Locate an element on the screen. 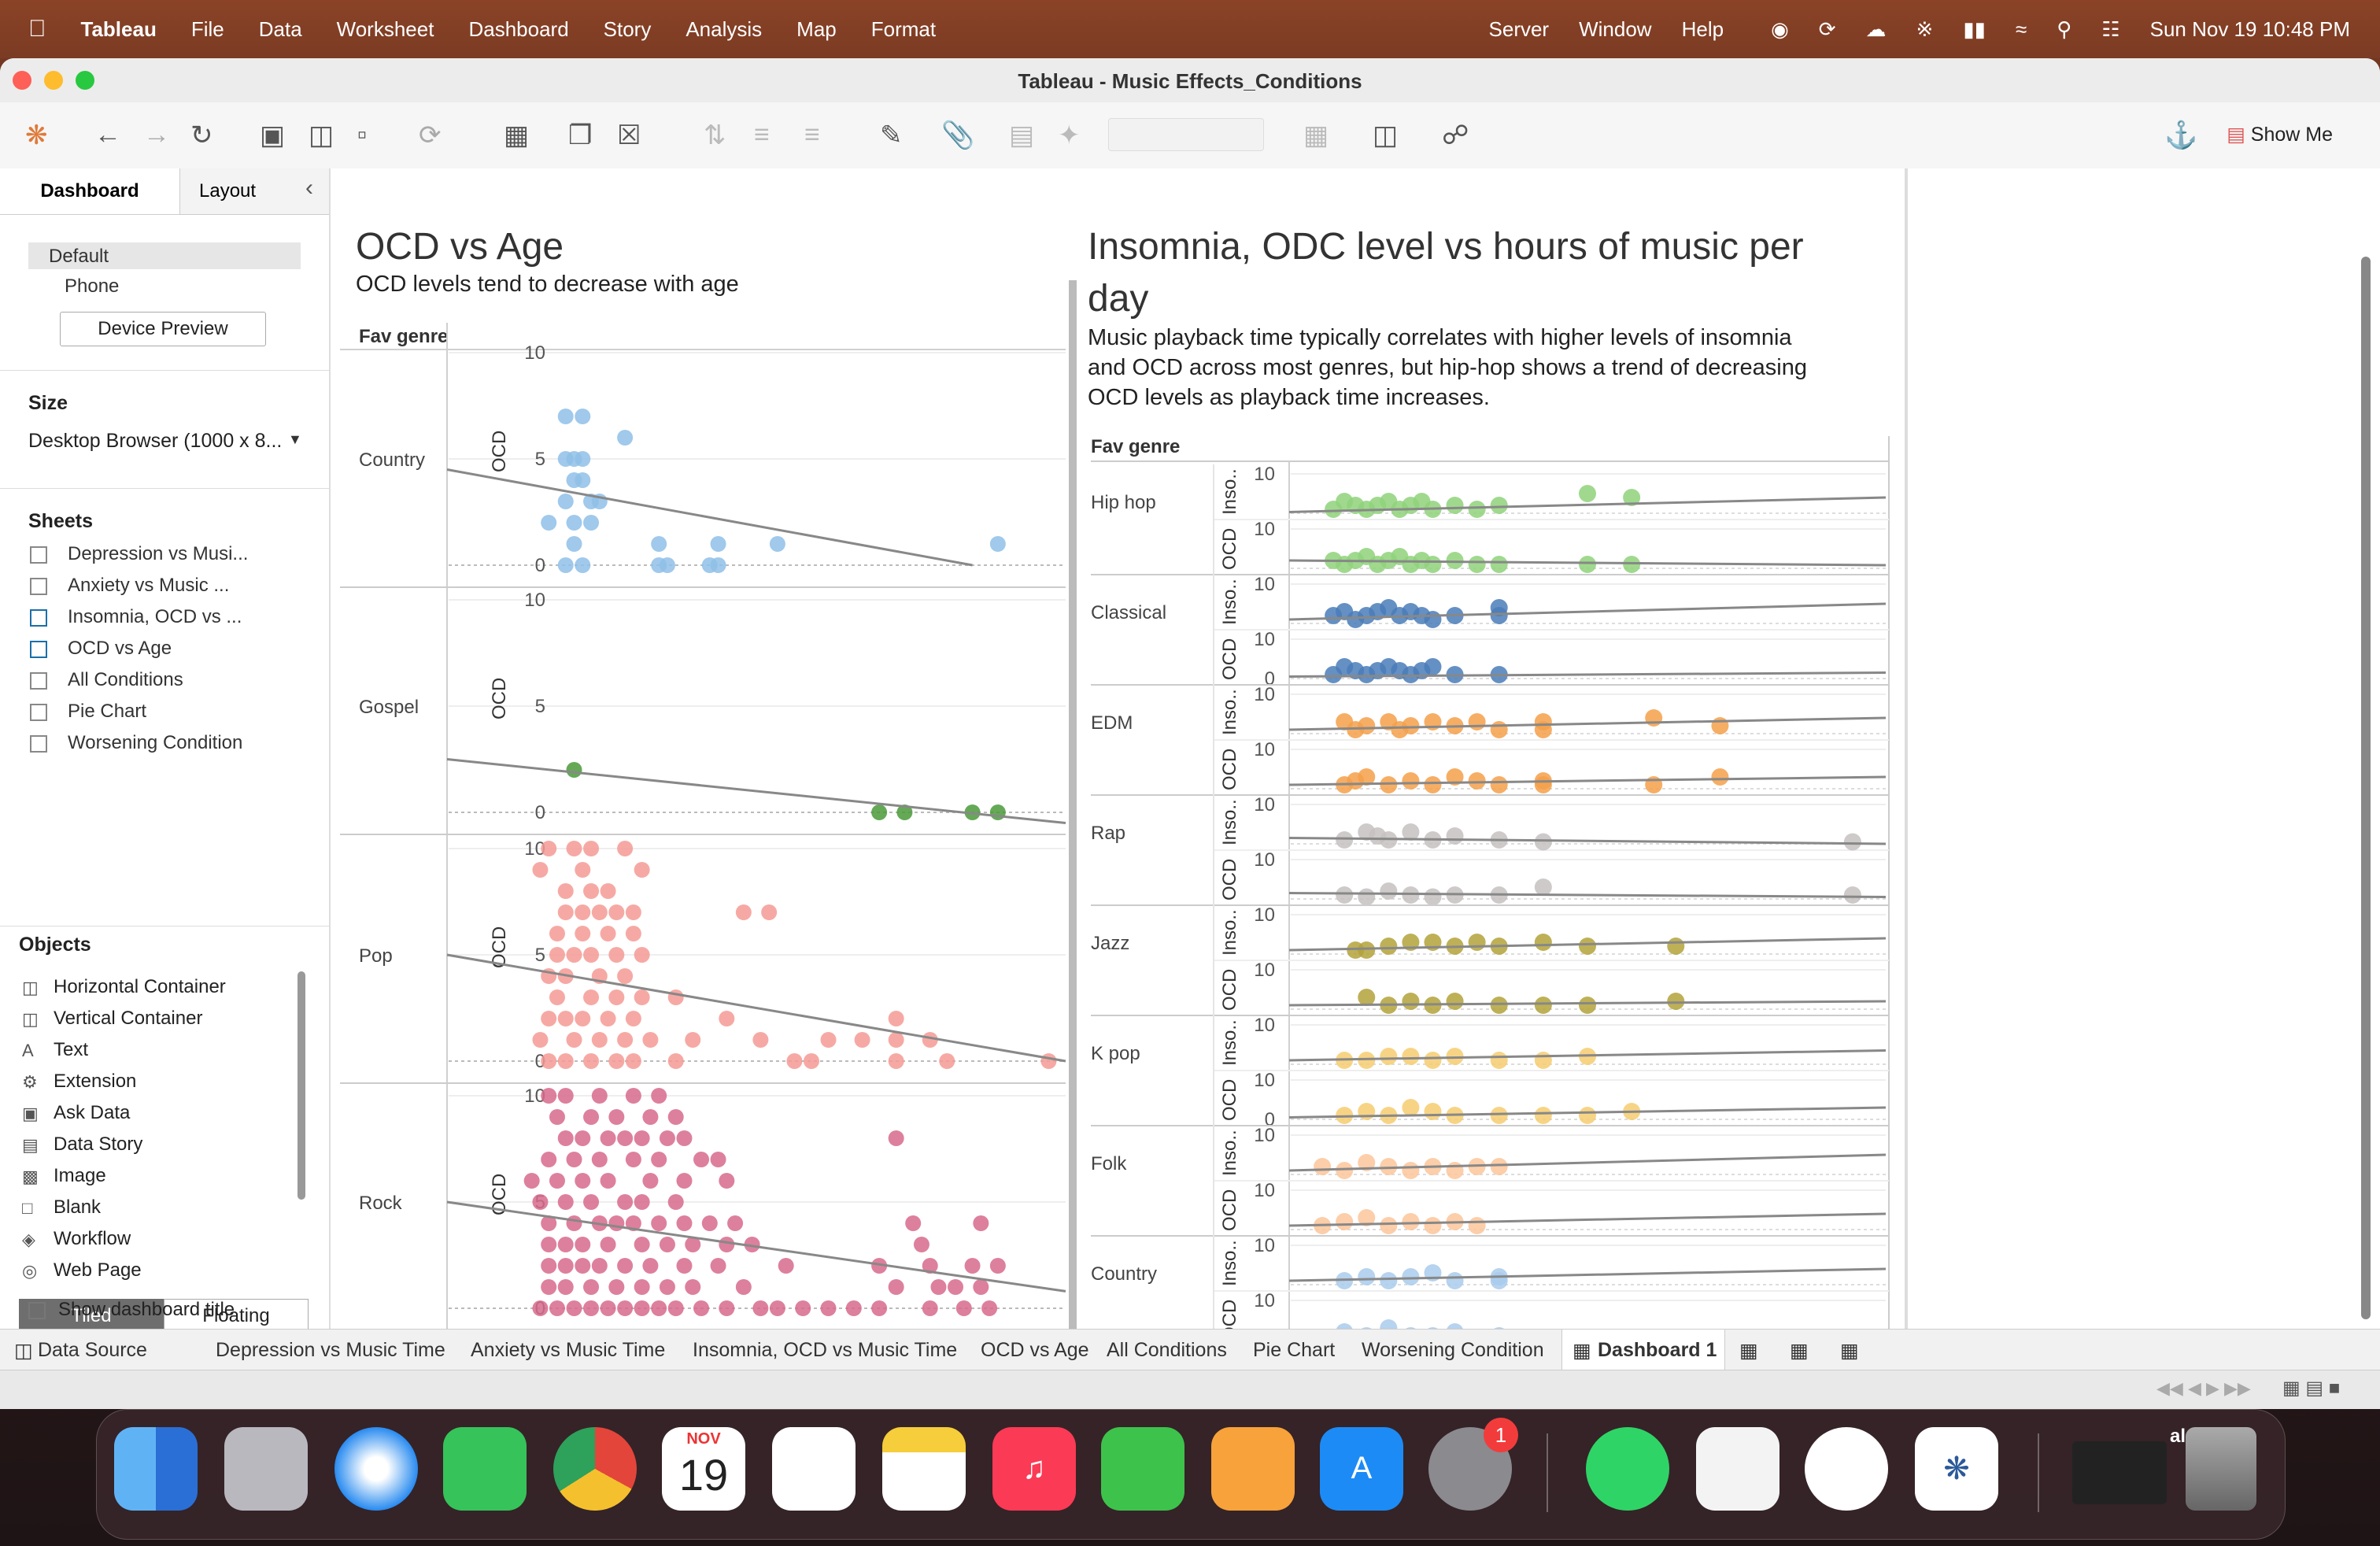  new-story-tab-icon: ▦ is located at coordinates (1850, 1351).